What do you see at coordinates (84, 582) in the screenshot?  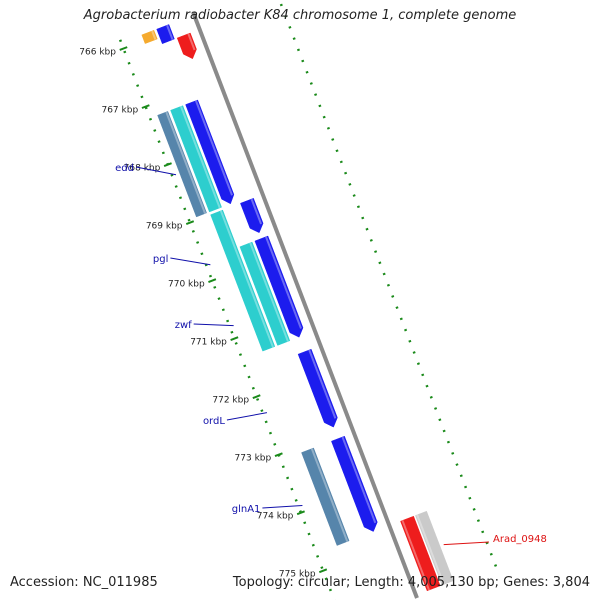 I see `accession-label: Accession: NC_011985` at bounding box center [84, 582].